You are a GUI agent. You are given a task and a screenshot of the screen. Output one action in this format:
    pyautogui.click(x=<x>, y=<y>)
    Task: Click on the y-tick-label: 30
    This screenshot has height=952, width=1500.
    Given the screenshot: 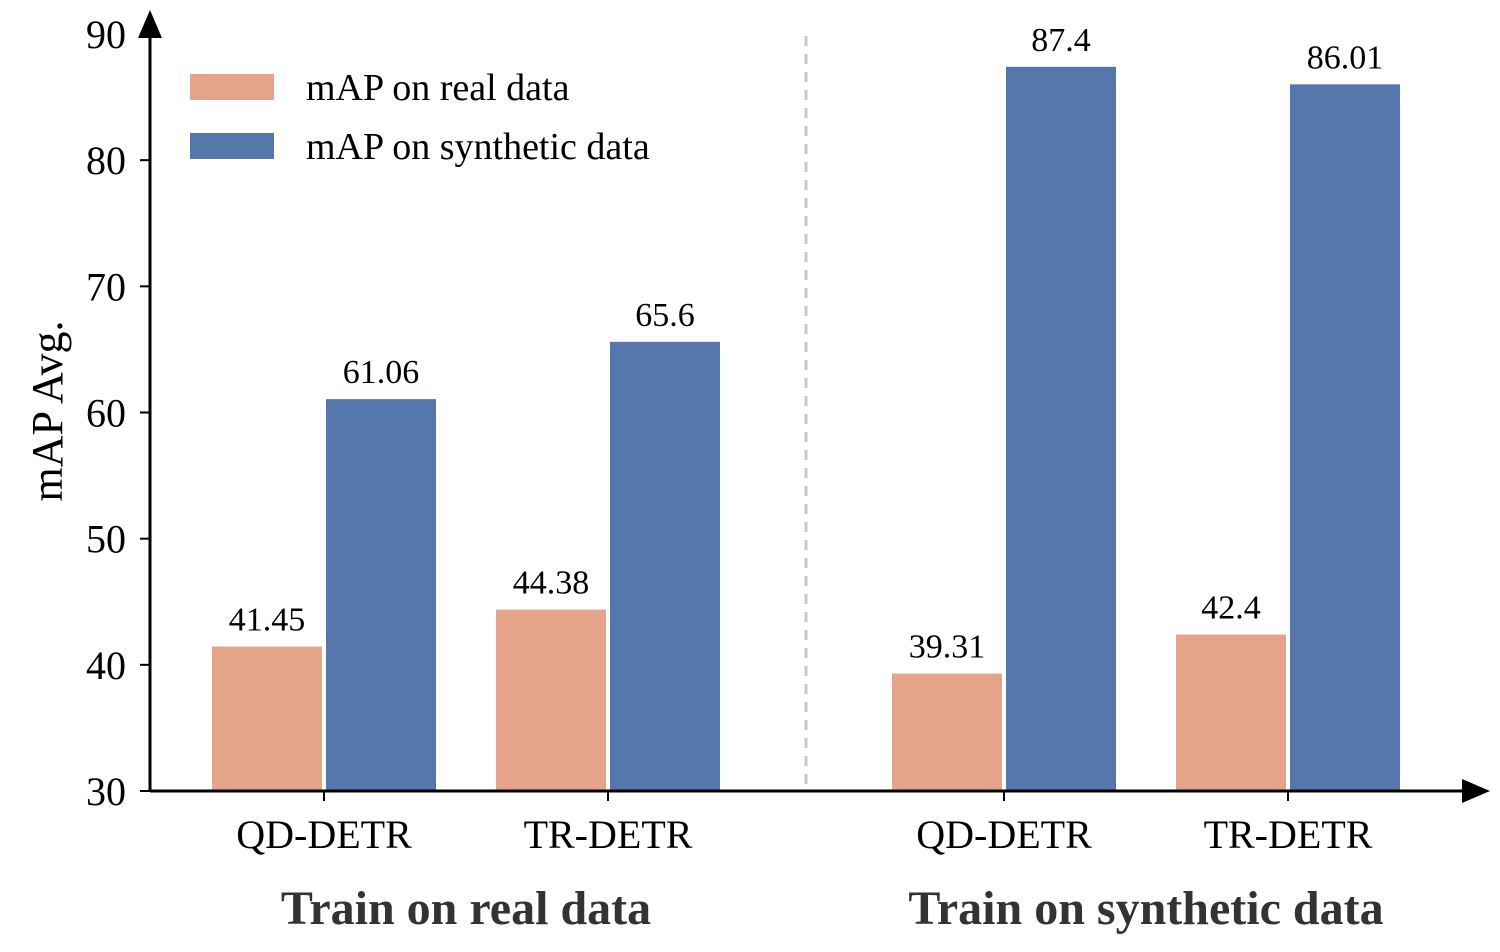 What is the action you would take?
    pyautogui.click(x=106, y=791)
    